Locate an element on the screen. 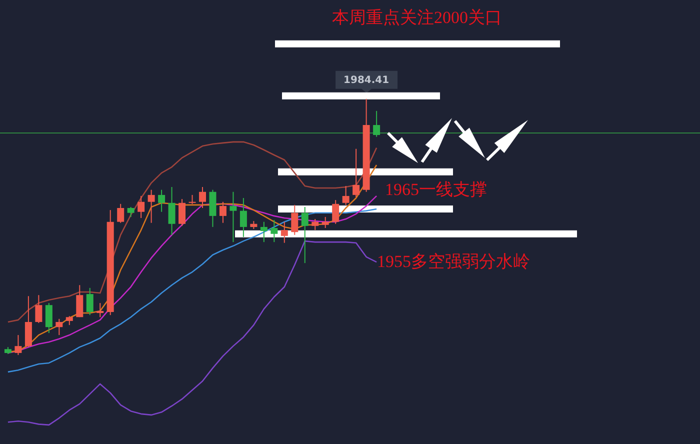 Image resolution: width=700 pixels, height=444 pixels. ref-line-label: 本周重点关注2000关口 is located at coordinates (417, 17).